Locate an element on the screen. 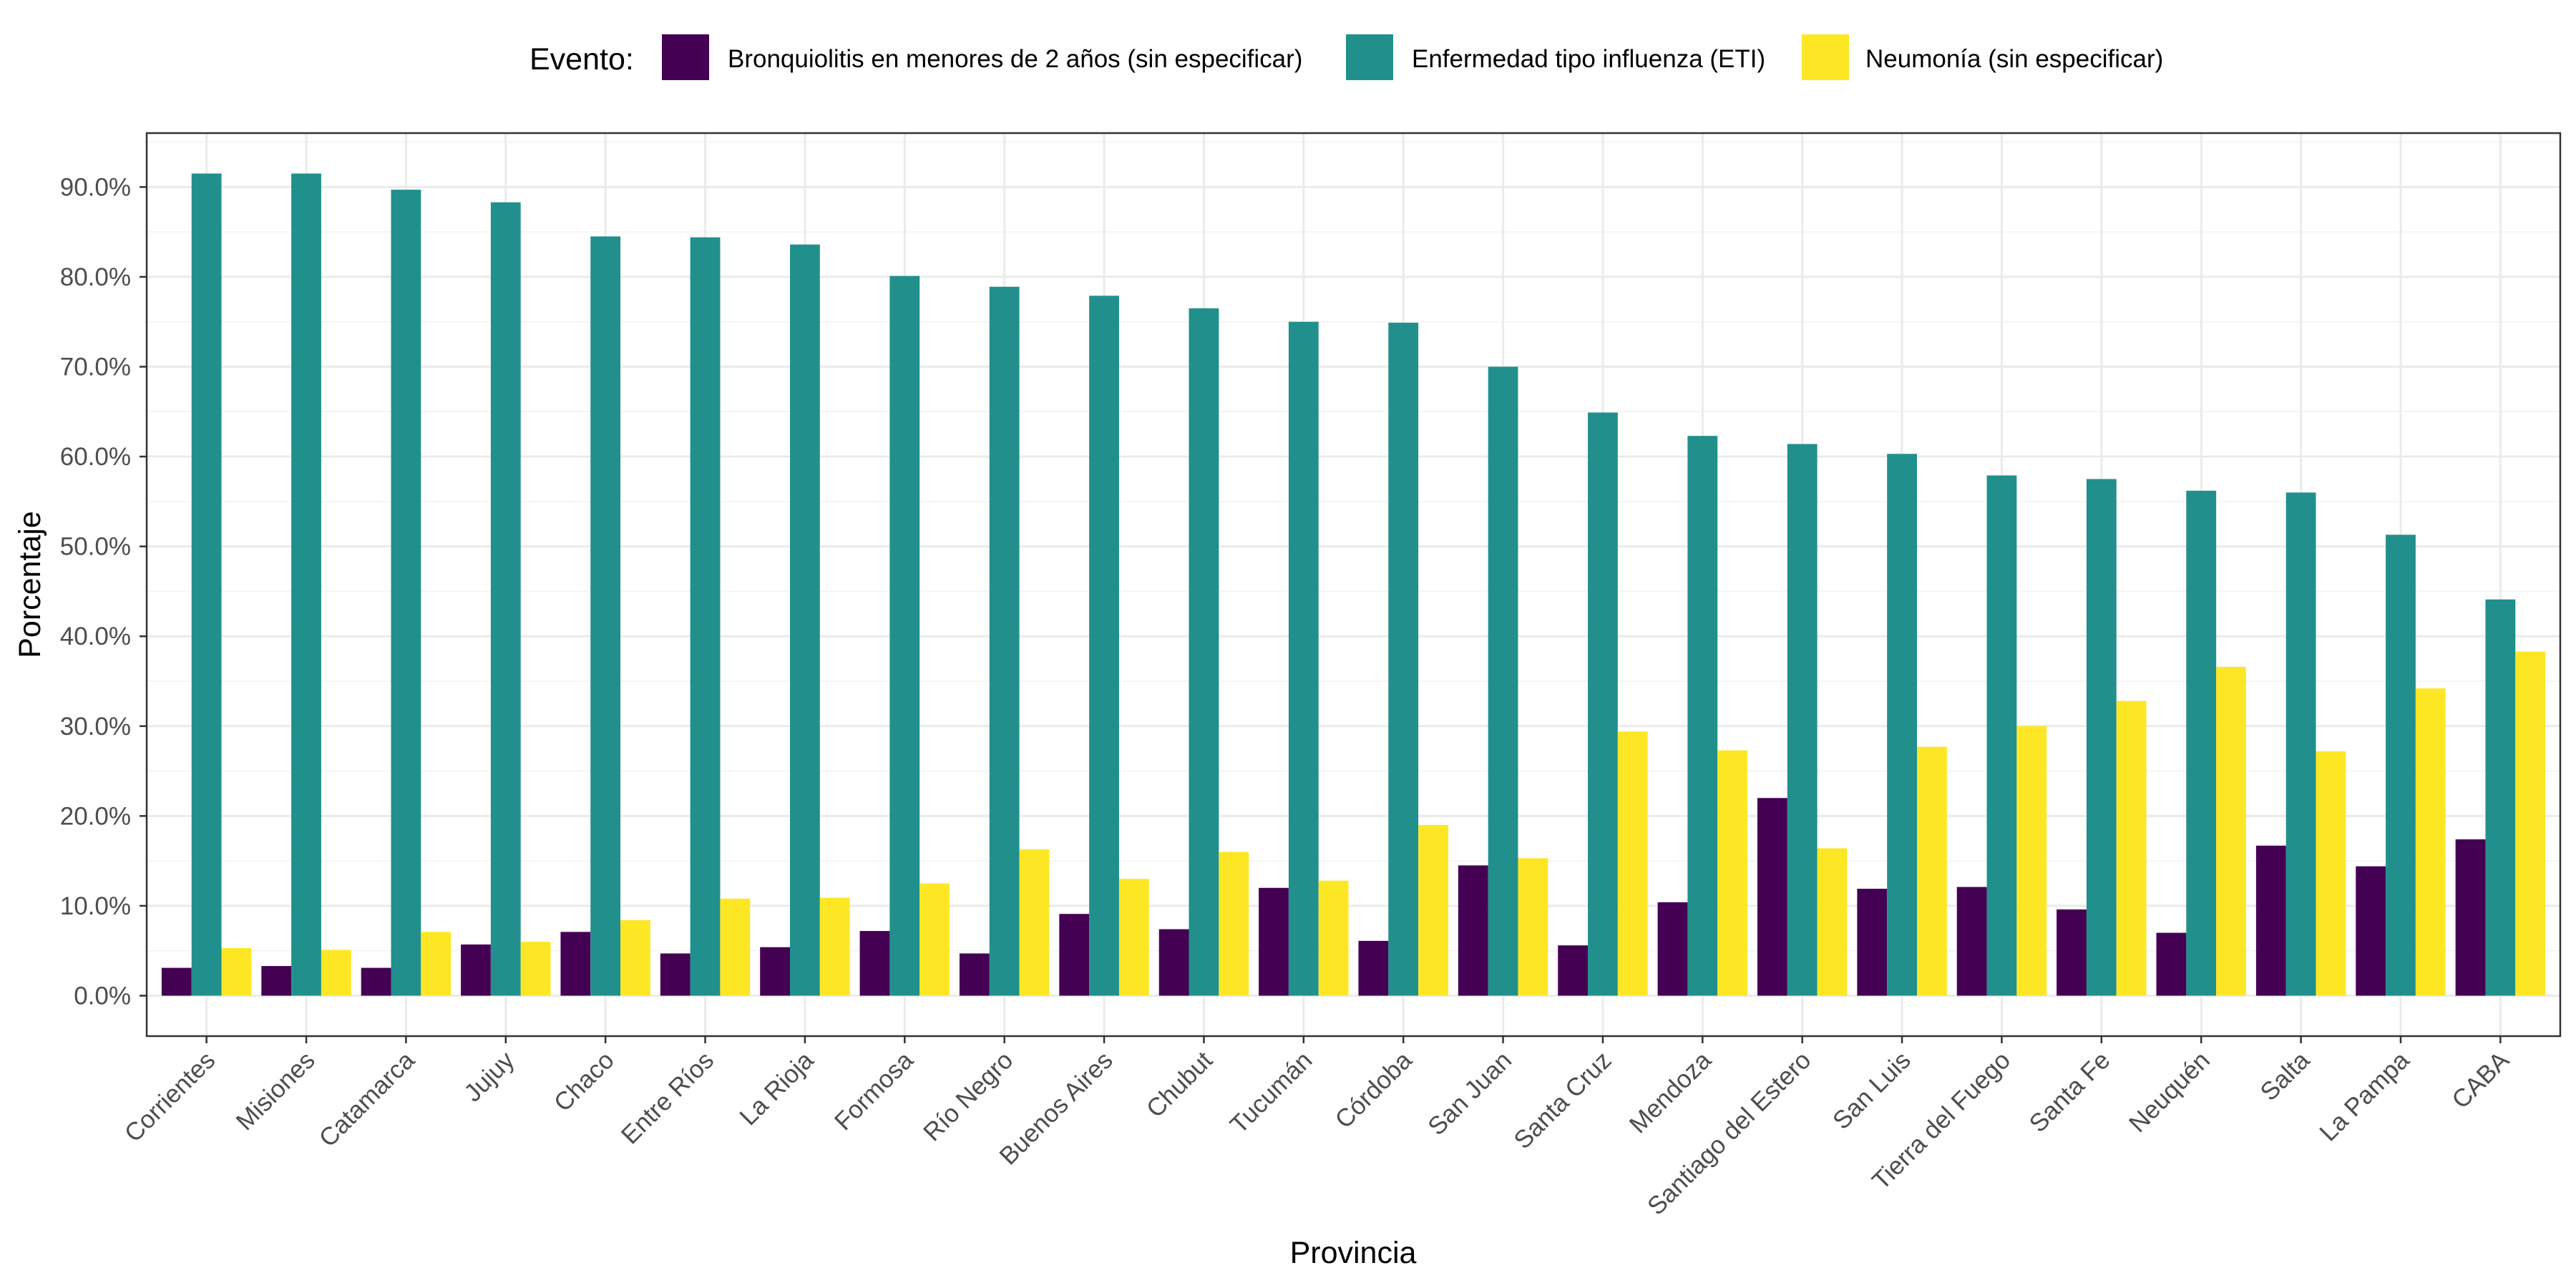 This screenshot has width=2576, height=1288. y-tick-label: 10.0% is located at coordinates (95, 906).